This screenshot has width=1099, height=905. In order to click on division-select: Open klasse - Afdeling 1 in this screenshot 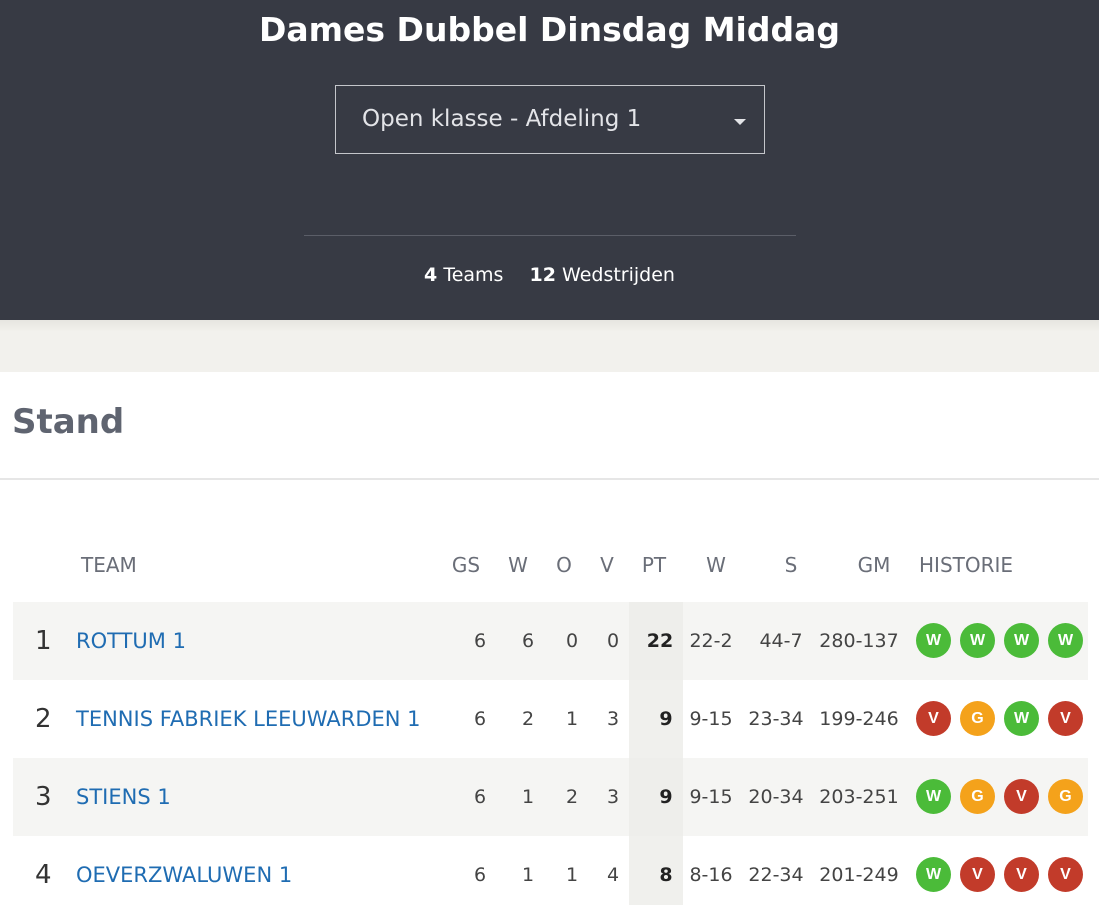, I will do `click(550, 119)`.